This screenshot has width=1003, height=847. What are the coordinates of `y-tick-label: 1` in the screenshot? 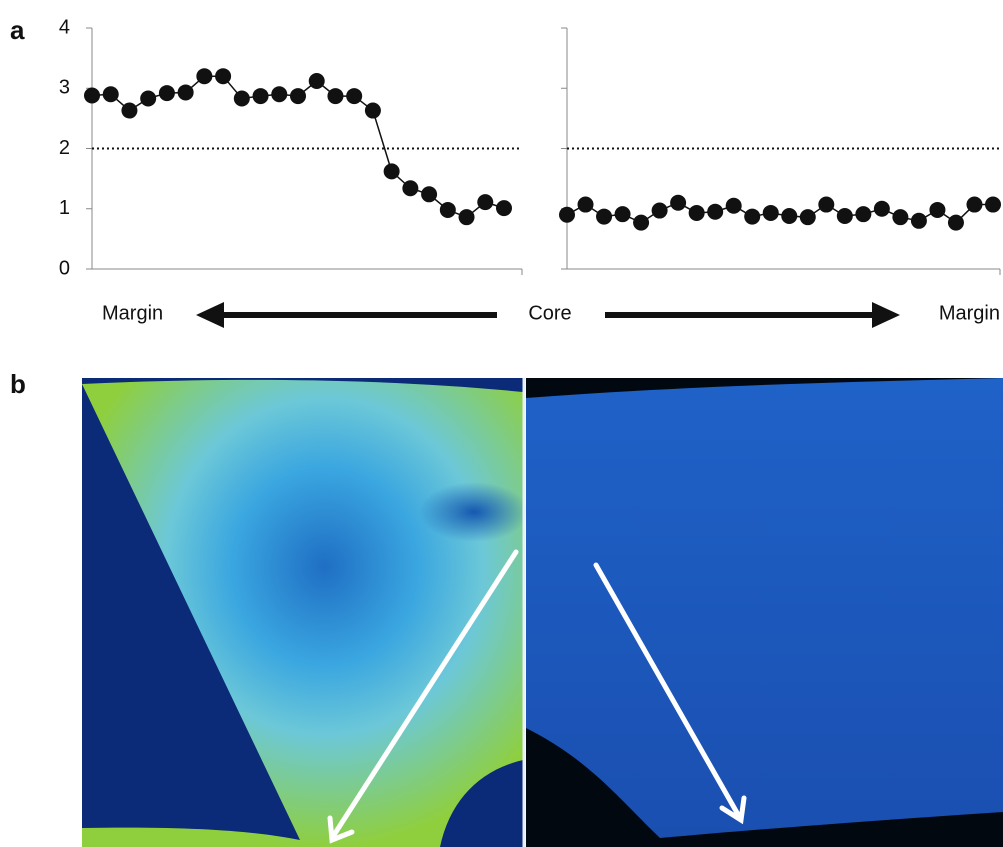 It's located at (64, 208).